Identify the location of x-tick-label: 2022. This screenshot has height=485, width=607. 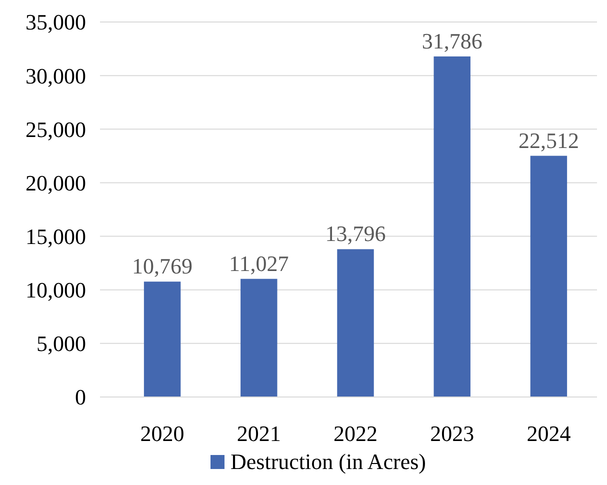
(356, 433).